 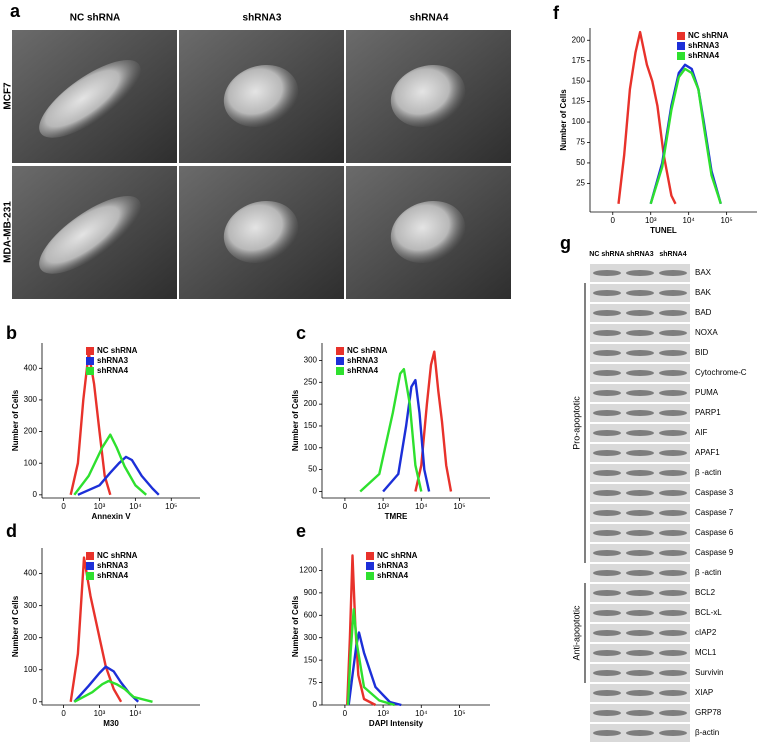 I want to click on group-label: Anti-apoptotic, so click(x=576, y=633).